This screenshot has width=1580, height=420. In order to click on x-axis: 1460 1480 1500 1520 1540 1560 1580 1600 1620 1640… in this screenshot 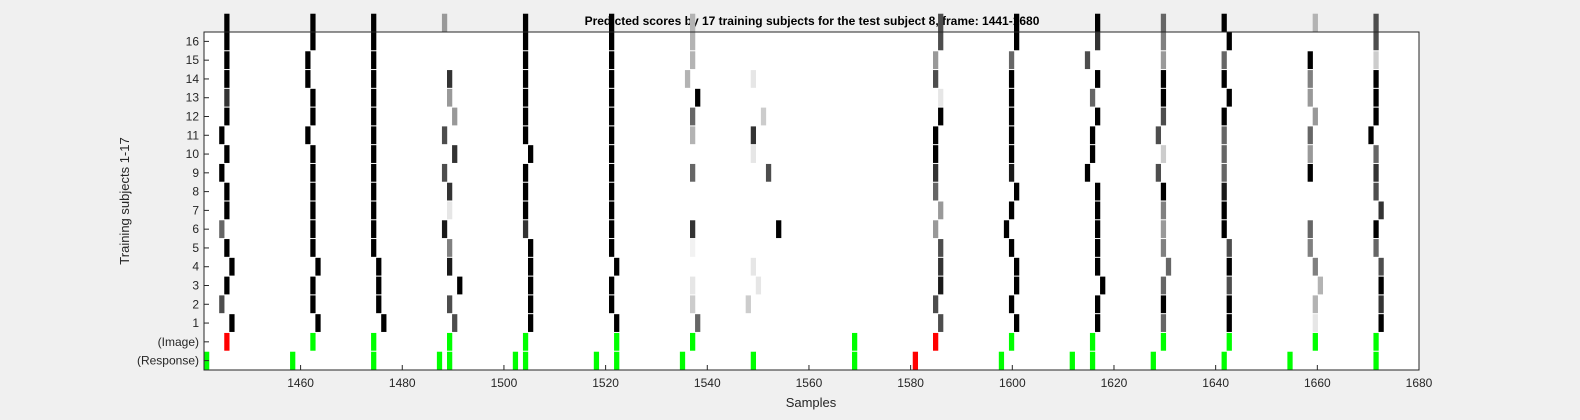, I will do `click(860, 377)`.